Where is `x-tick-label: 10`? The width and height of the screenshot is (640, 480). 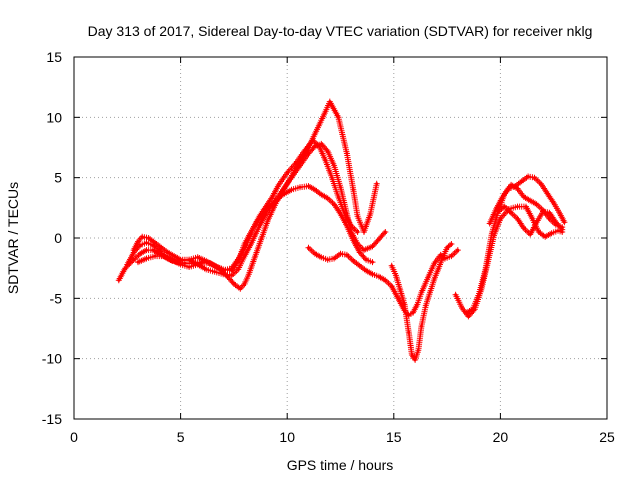 x-tick-label: 10 is located at coordinates (287, 437).